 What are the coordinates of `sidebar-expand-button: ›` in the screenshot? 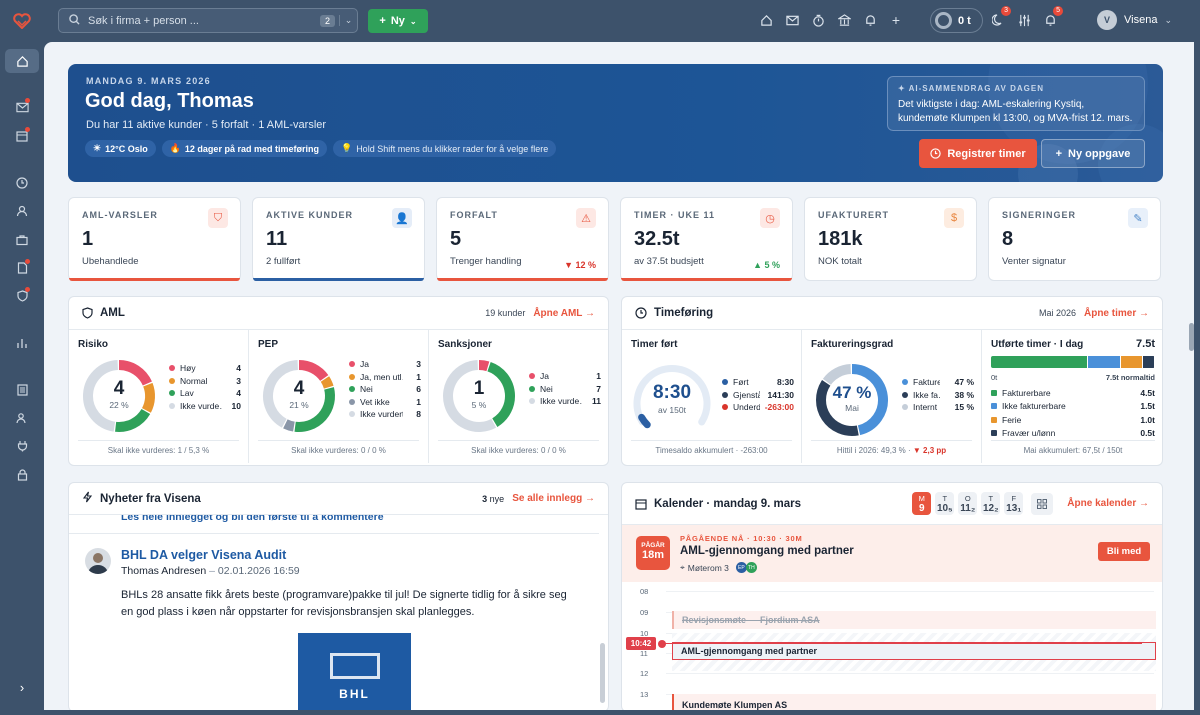 It's located at (22, 687).